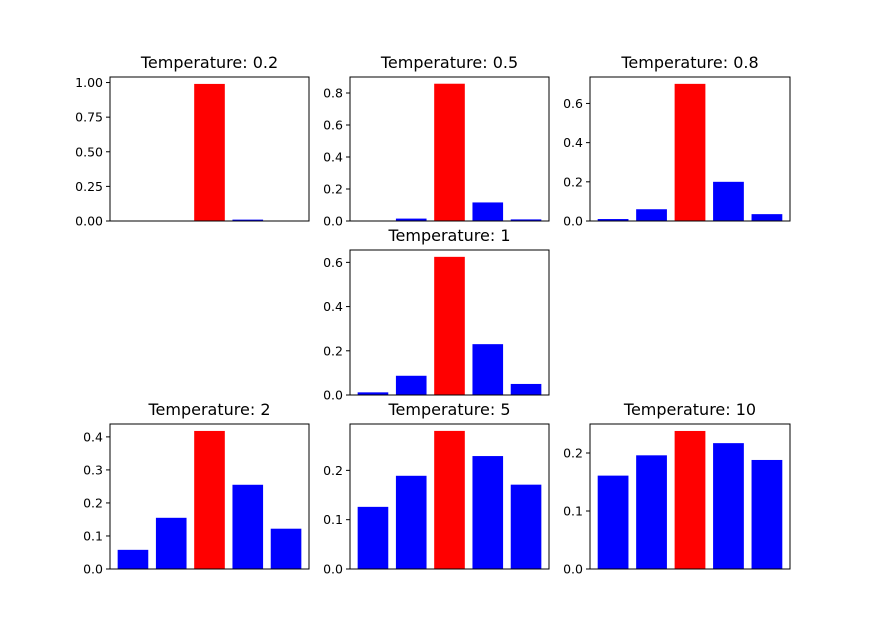 This screenshot has height=639, width=877. Describe the element at coordinates (89, 117) in the screenshot. I see `y-tick-label: 0.75` at that location.